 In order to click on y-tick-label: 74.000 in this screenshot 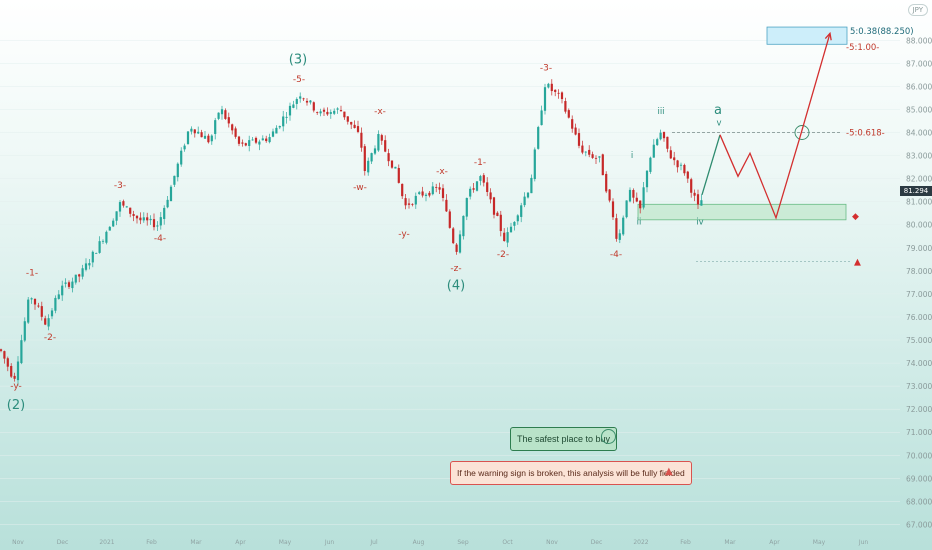, I will do `click(919, 363)`.